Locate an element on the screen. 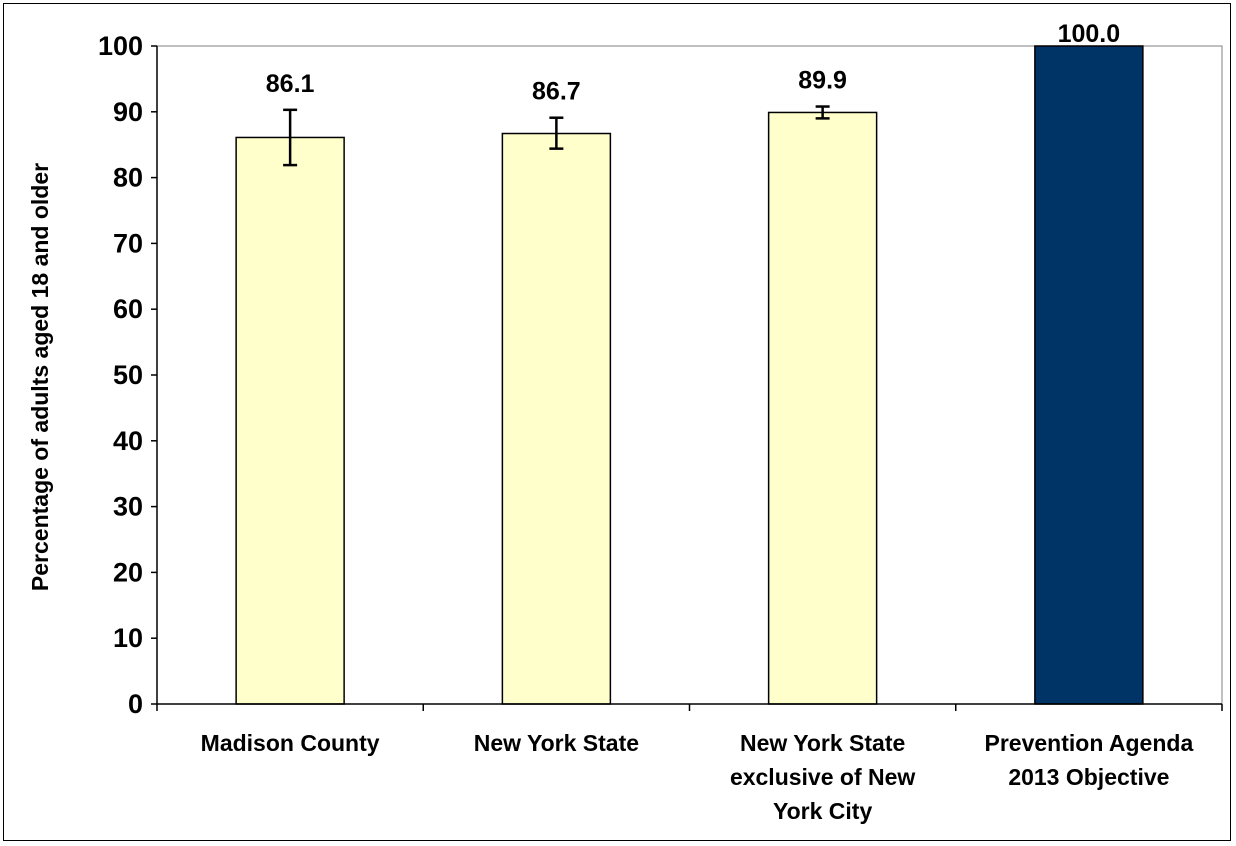 The height and width of the screenshot is (846, 1236). y-tick-label: 50 is located at coordinates (128, 375).